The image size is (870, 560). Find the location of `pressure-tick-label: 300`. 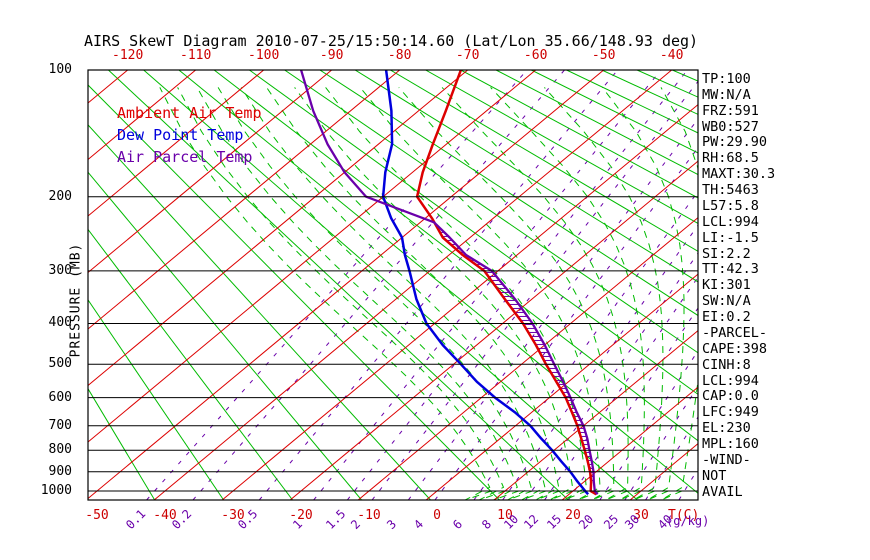

pressure-tick-label: 300 is located at coordinates (60, 270).